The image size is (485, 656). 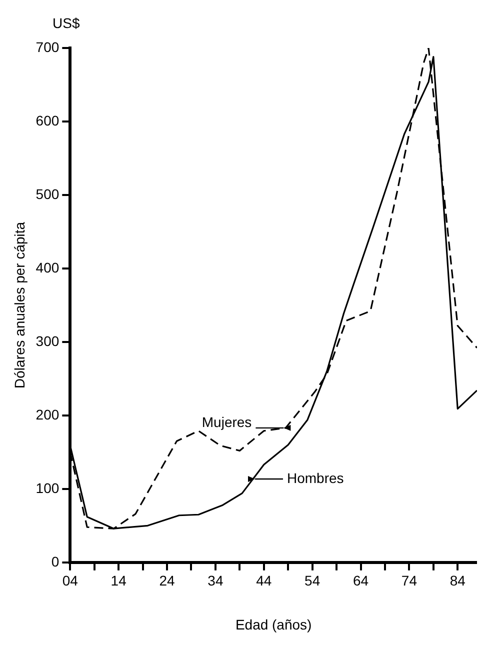 What do you see at coordinates (273, 624) in the screenshot?
I see `x-axis-title: Edad (años)` at bounding box center [273, 624].